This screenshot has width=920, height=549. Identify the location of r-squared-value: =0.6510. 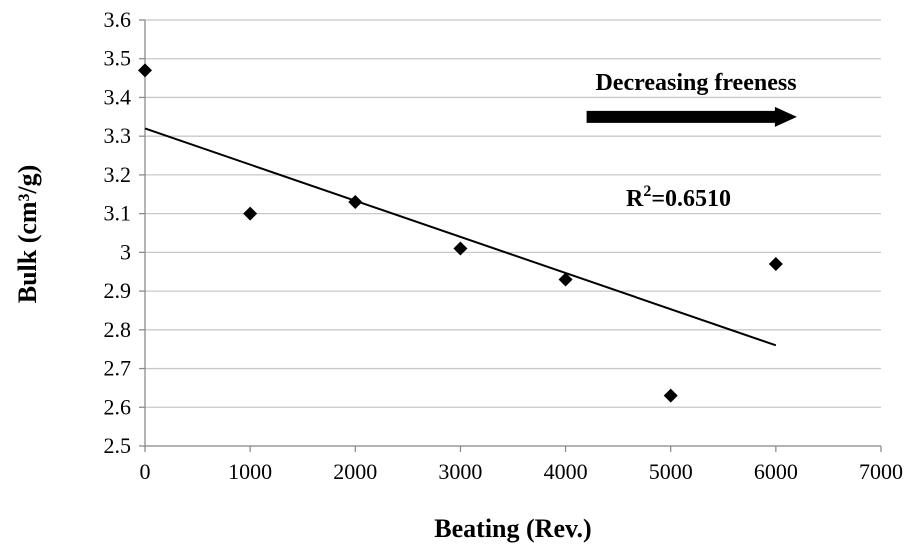
(691, 199).